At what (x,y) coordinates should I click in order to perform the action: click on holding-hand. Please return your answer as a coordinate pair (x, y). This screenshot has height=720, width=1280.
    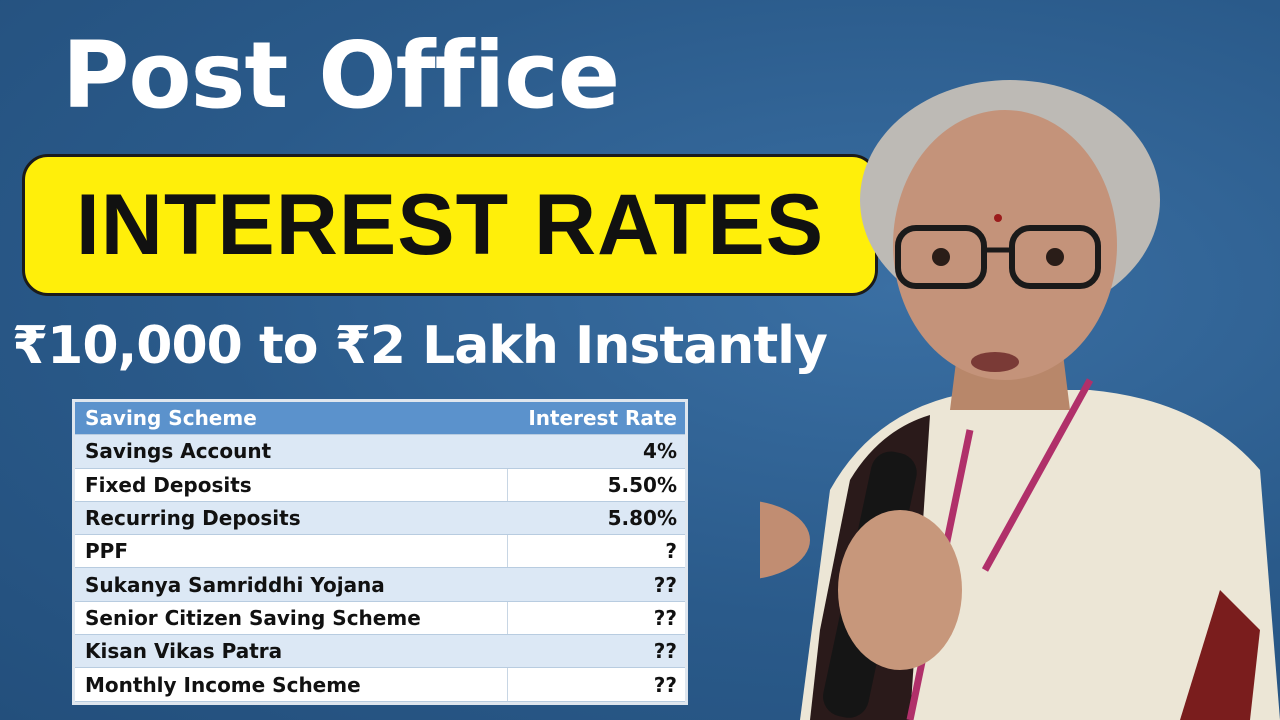
    Looking at the image, I should click on (900, 590).